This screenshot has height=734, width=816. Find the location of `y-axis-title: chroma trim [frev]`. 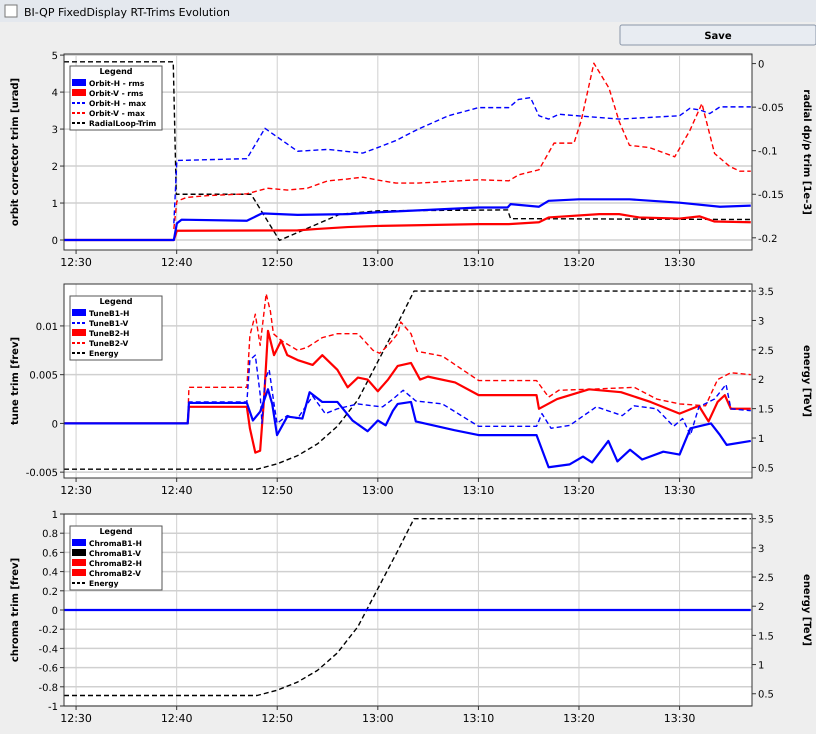

y-axis-title: chroma trim [frev] is located at coordinates (15, 610).